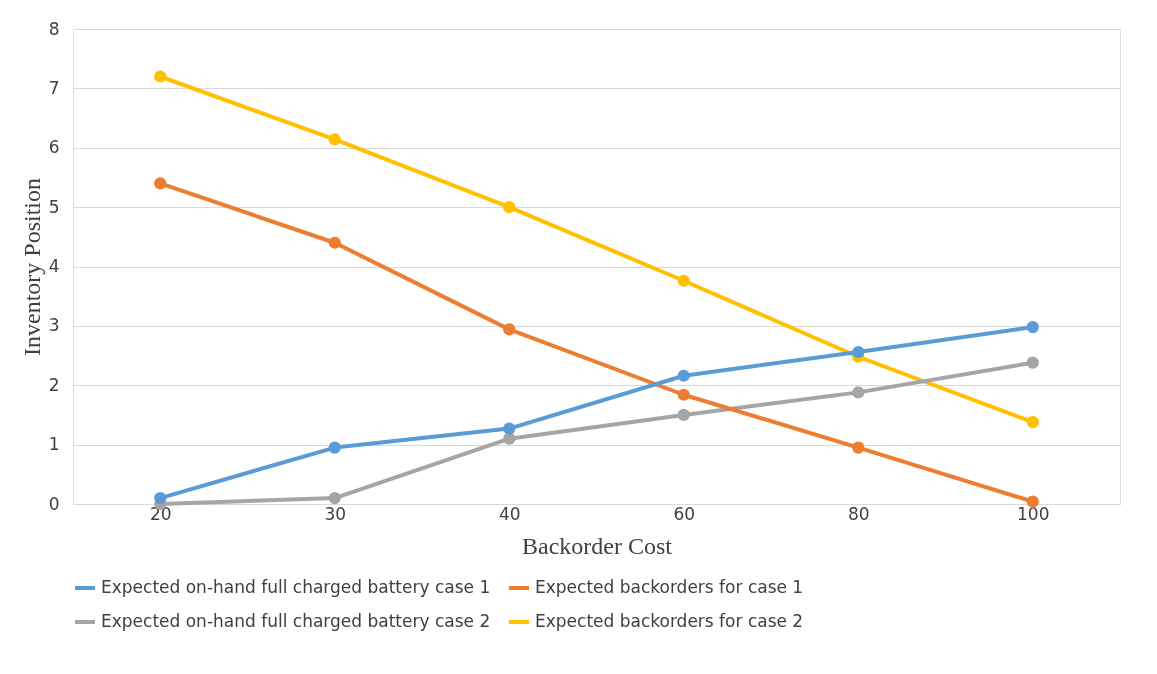 The image size is (1157, 674). I want to click on legend-label: Expected backorders for case 2, so click(669, 621).